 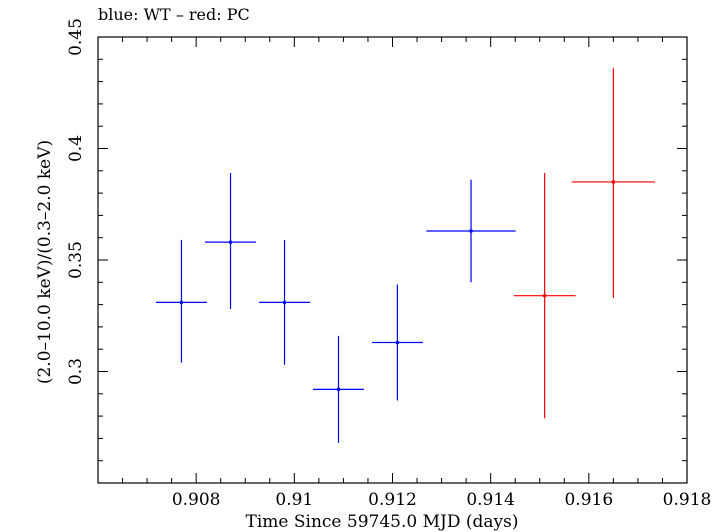 I want to click on y-tick-label: 0.4, so click(x=76, y=148).